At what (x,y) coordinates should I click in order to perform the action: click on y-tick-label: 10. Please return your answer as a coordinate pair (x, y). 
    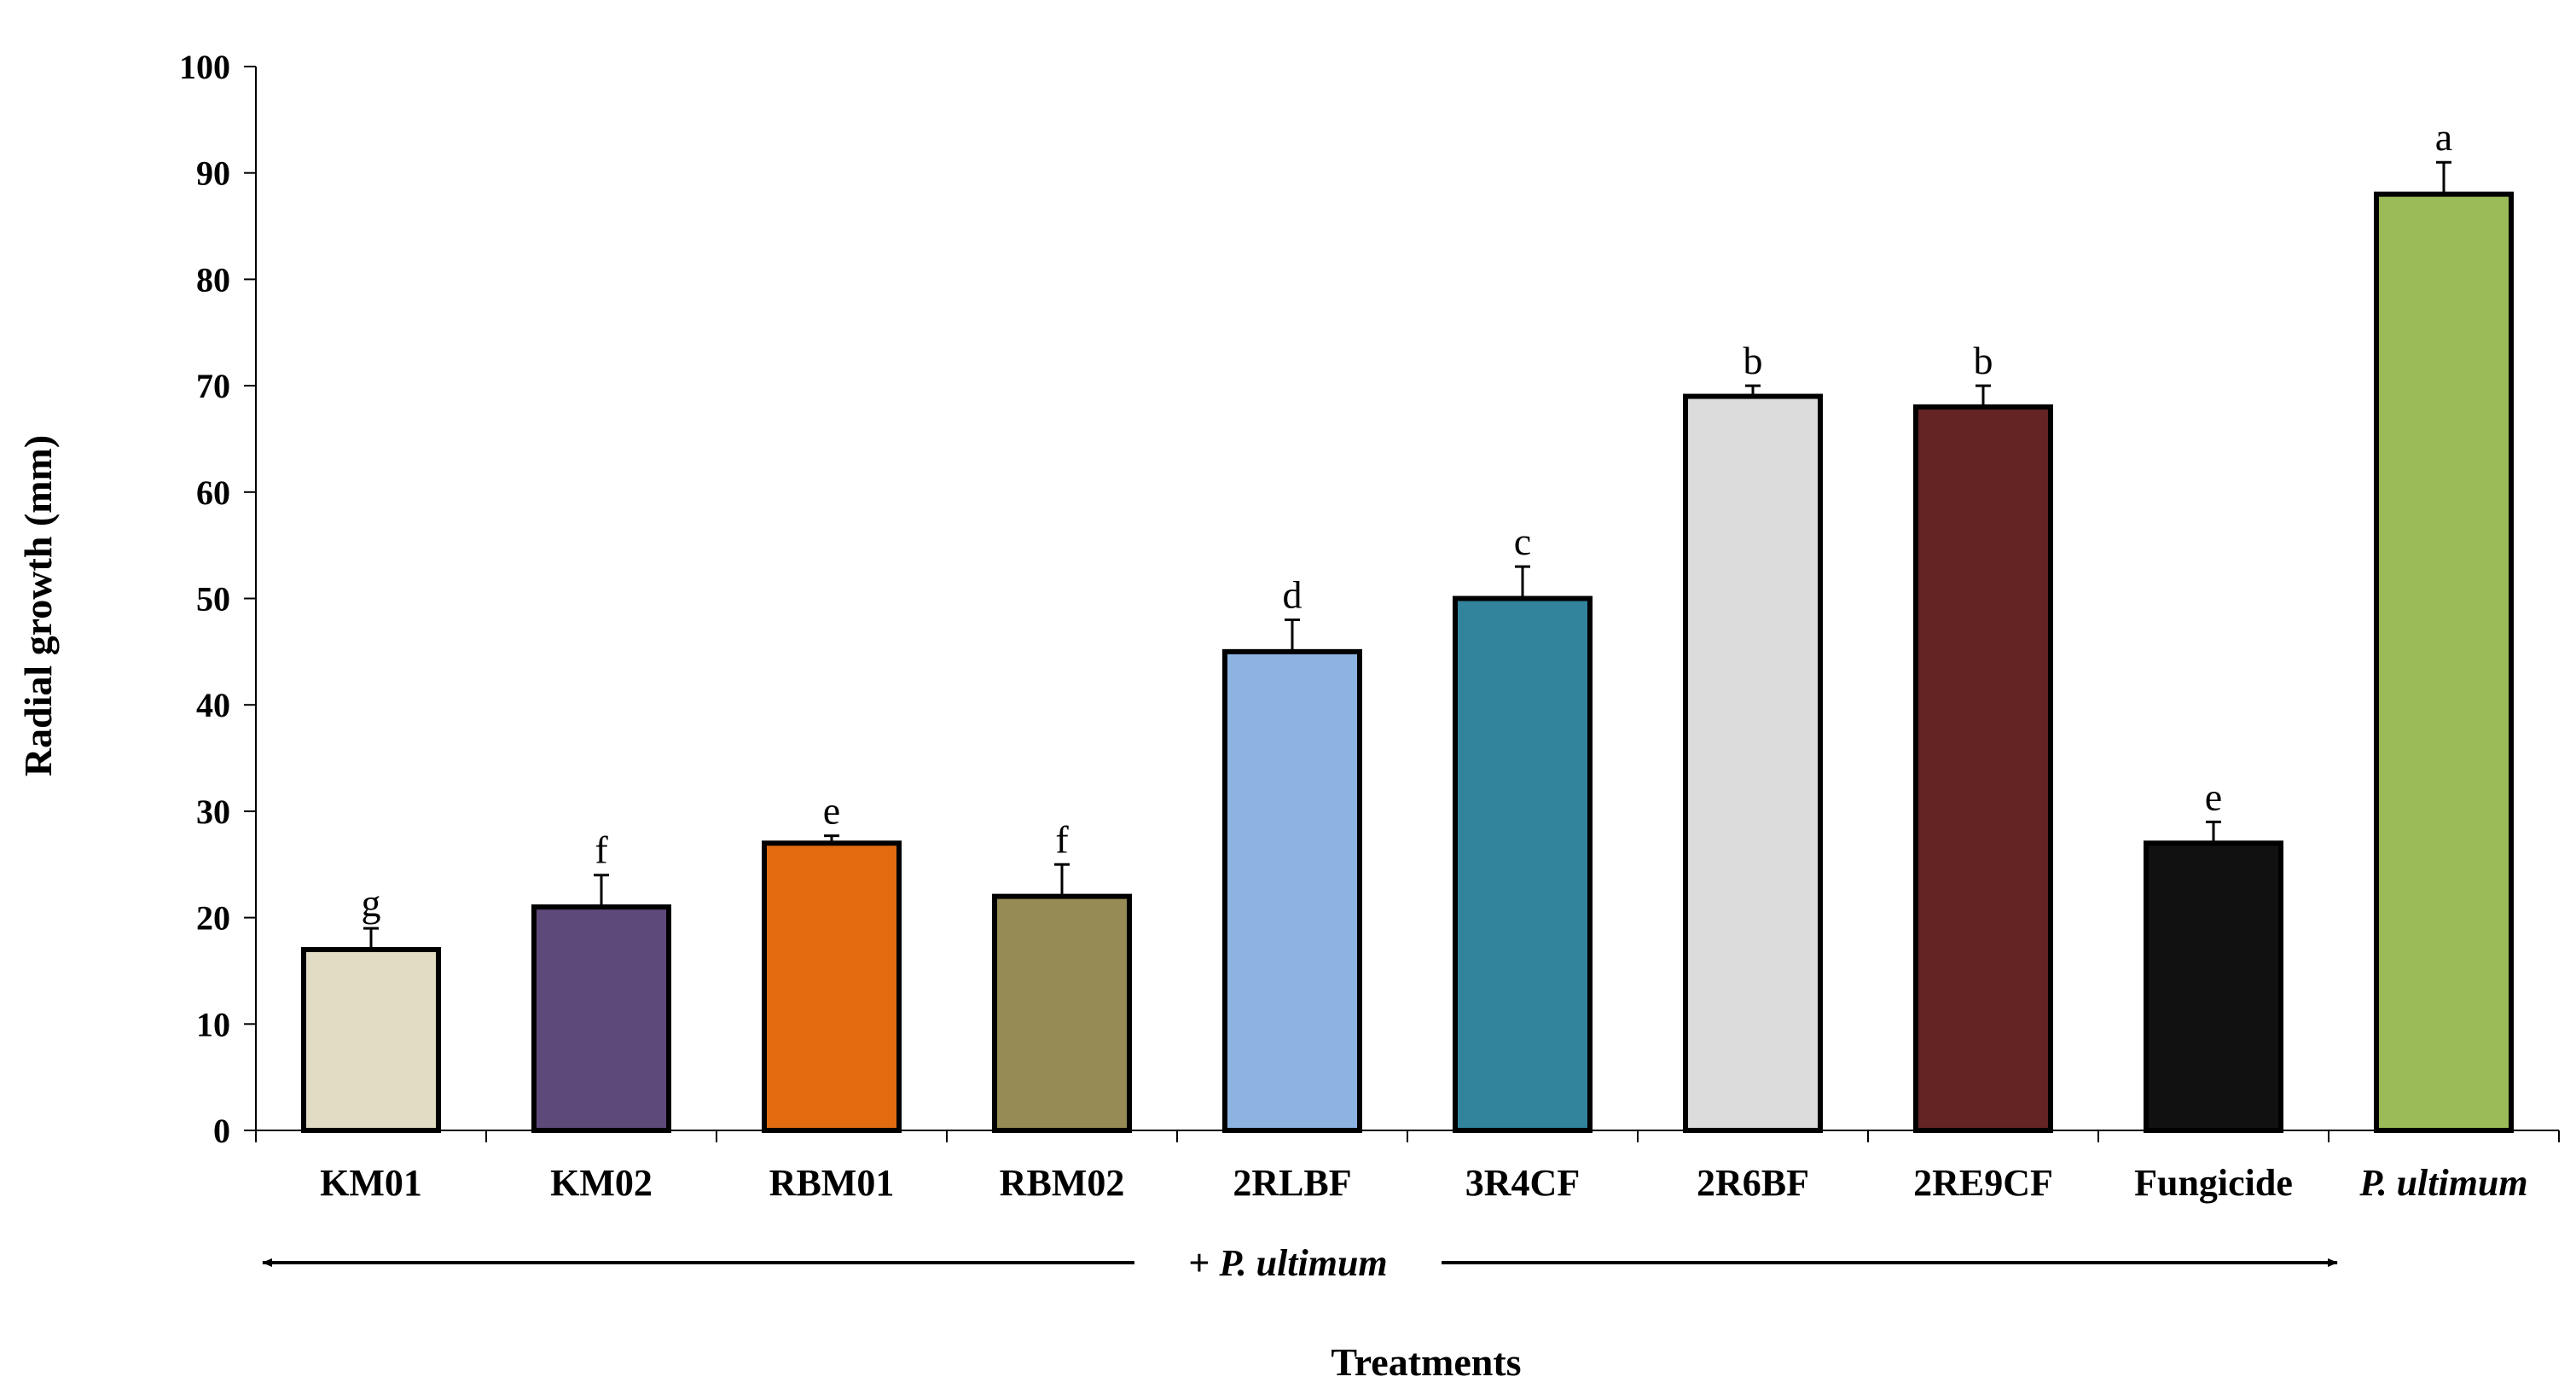
    Looking at the image, I should click on (213, 1024).